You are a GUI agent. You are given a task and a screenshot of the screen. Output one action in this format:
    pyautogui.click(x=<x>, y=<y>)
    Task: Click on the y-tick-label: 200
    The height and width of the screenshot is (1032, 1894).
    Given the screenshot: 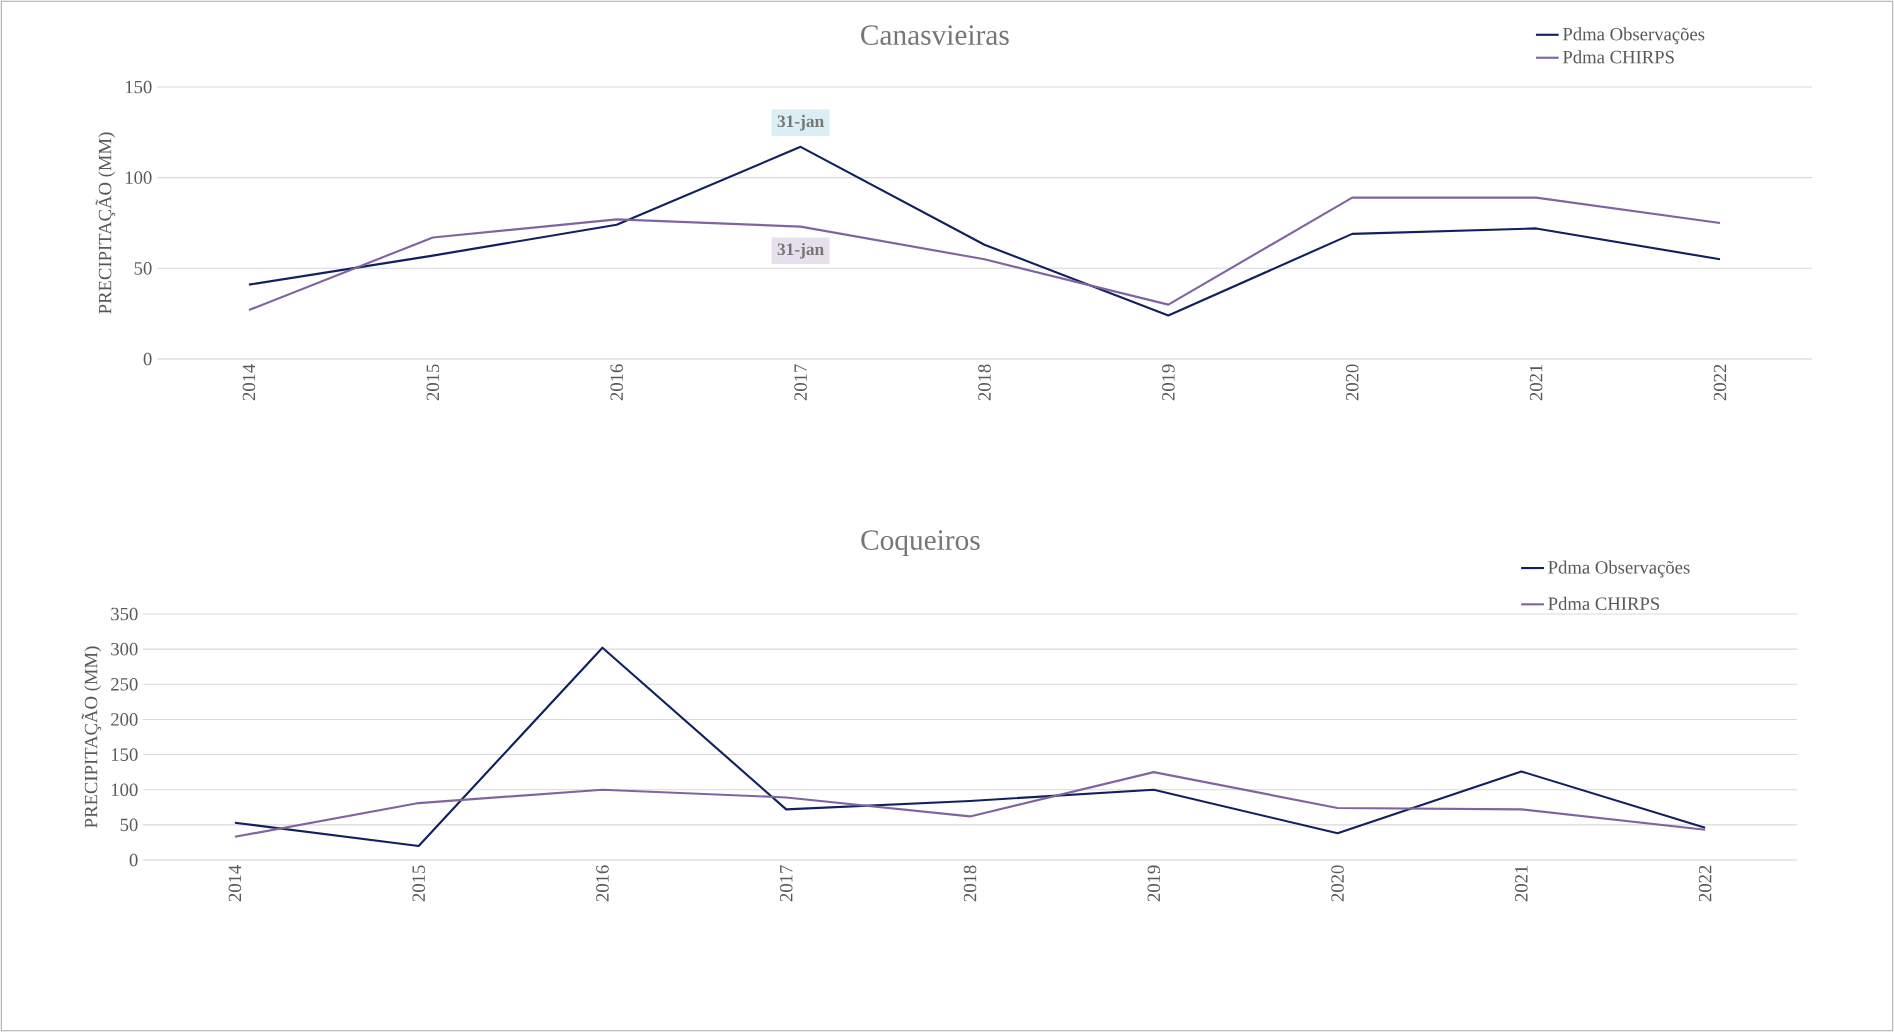 What is the action you would take?
    pyautogui.click(x=124, y=719)
    